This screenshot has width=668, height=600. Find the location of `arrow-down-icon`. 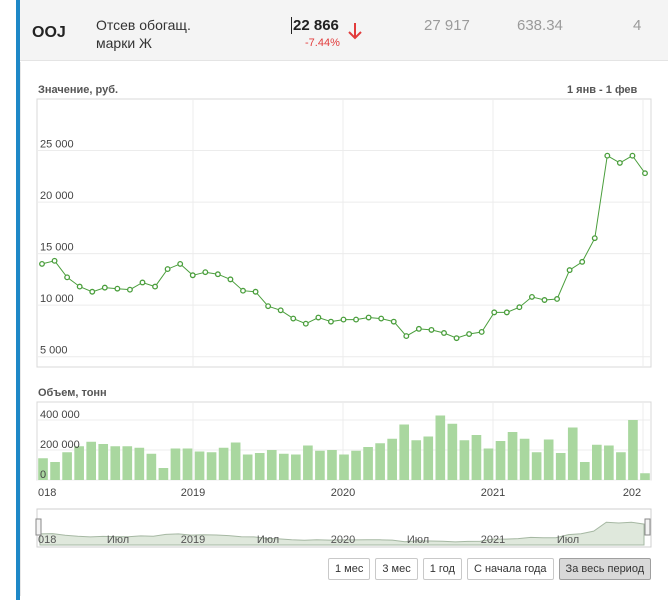

arrow-down-icon is located at coordinates (355, 31).